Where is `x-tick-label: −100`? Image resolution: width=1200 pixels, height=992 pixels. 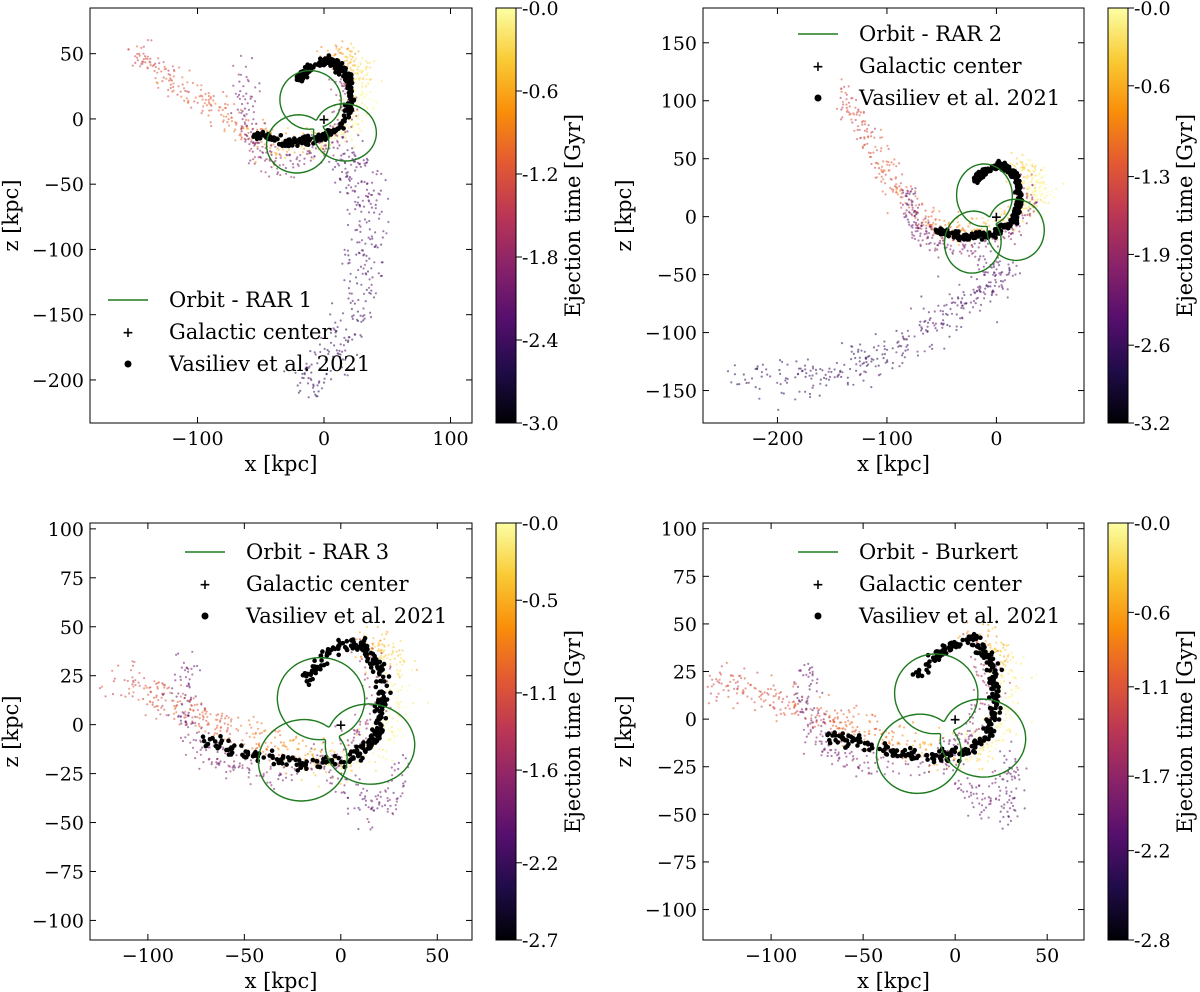 x-tick-label: −100 is located at coordinates (197, 439).